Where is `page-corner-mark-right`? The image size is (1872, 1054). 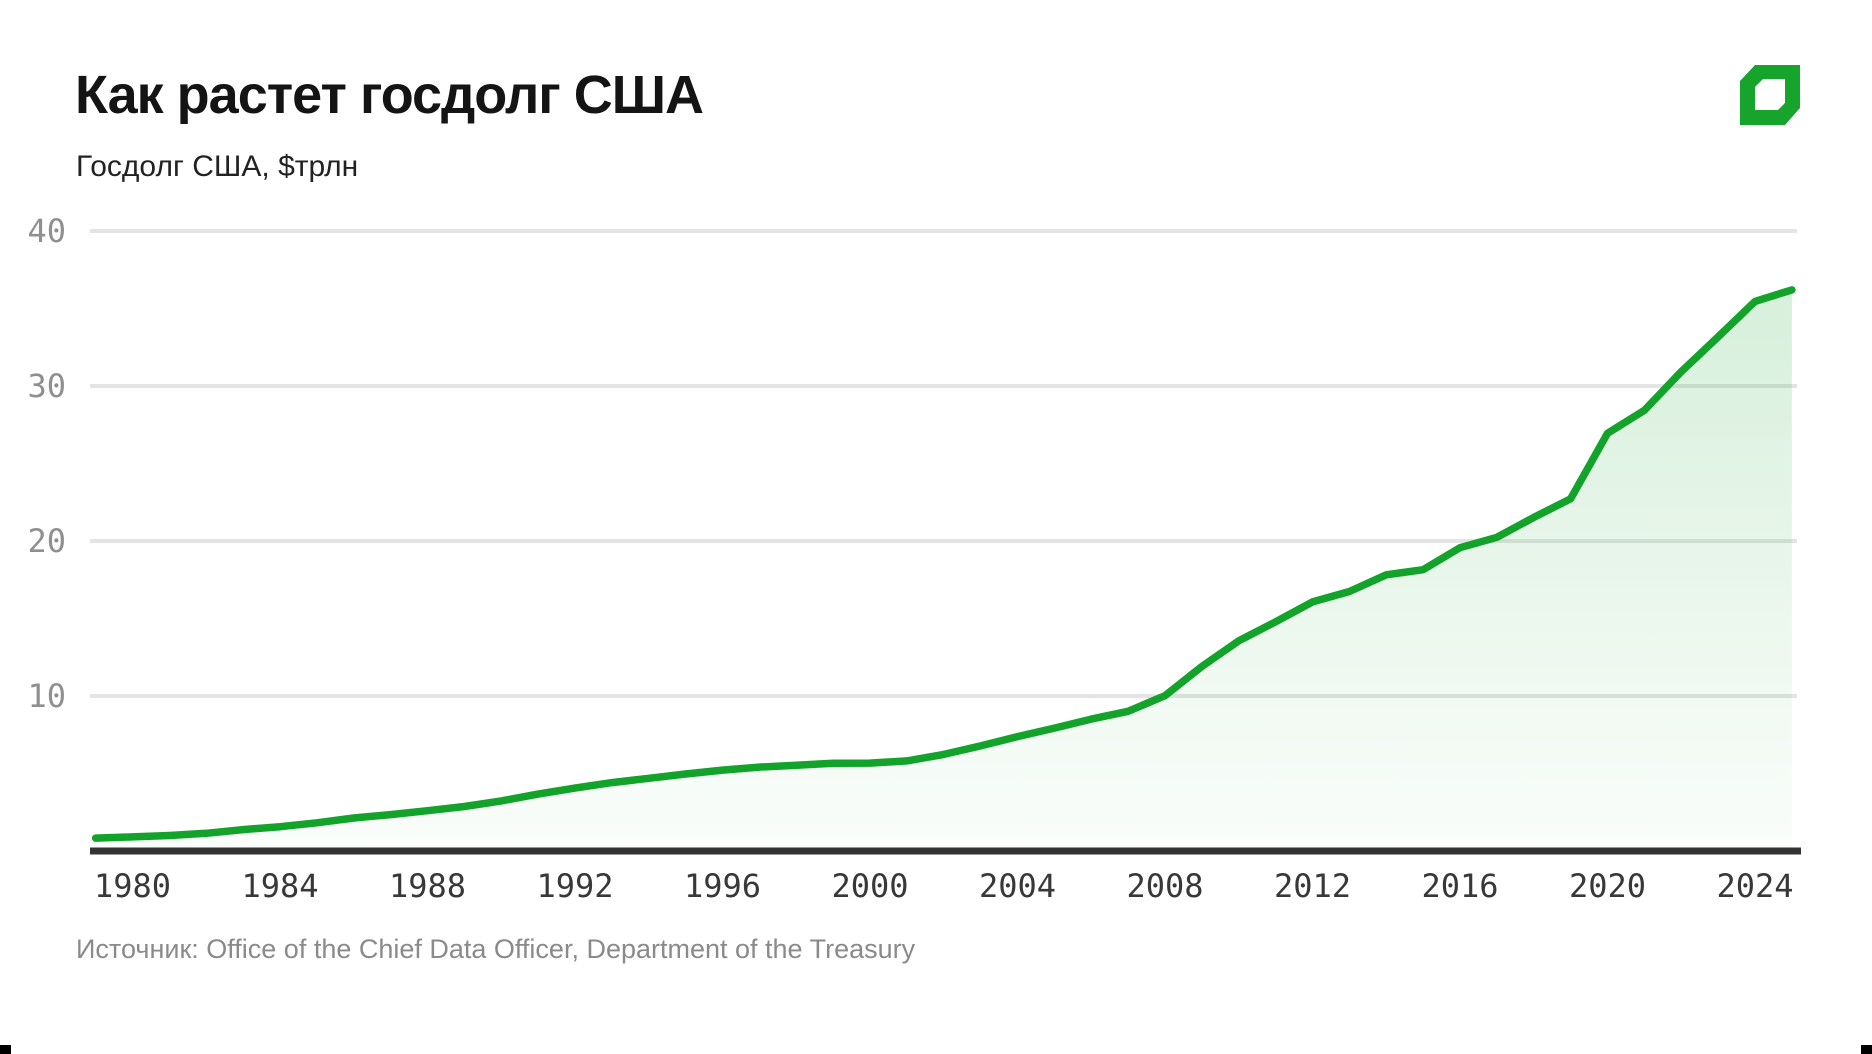 page-corner-mark-right is located at coordinates (1866, 1049).